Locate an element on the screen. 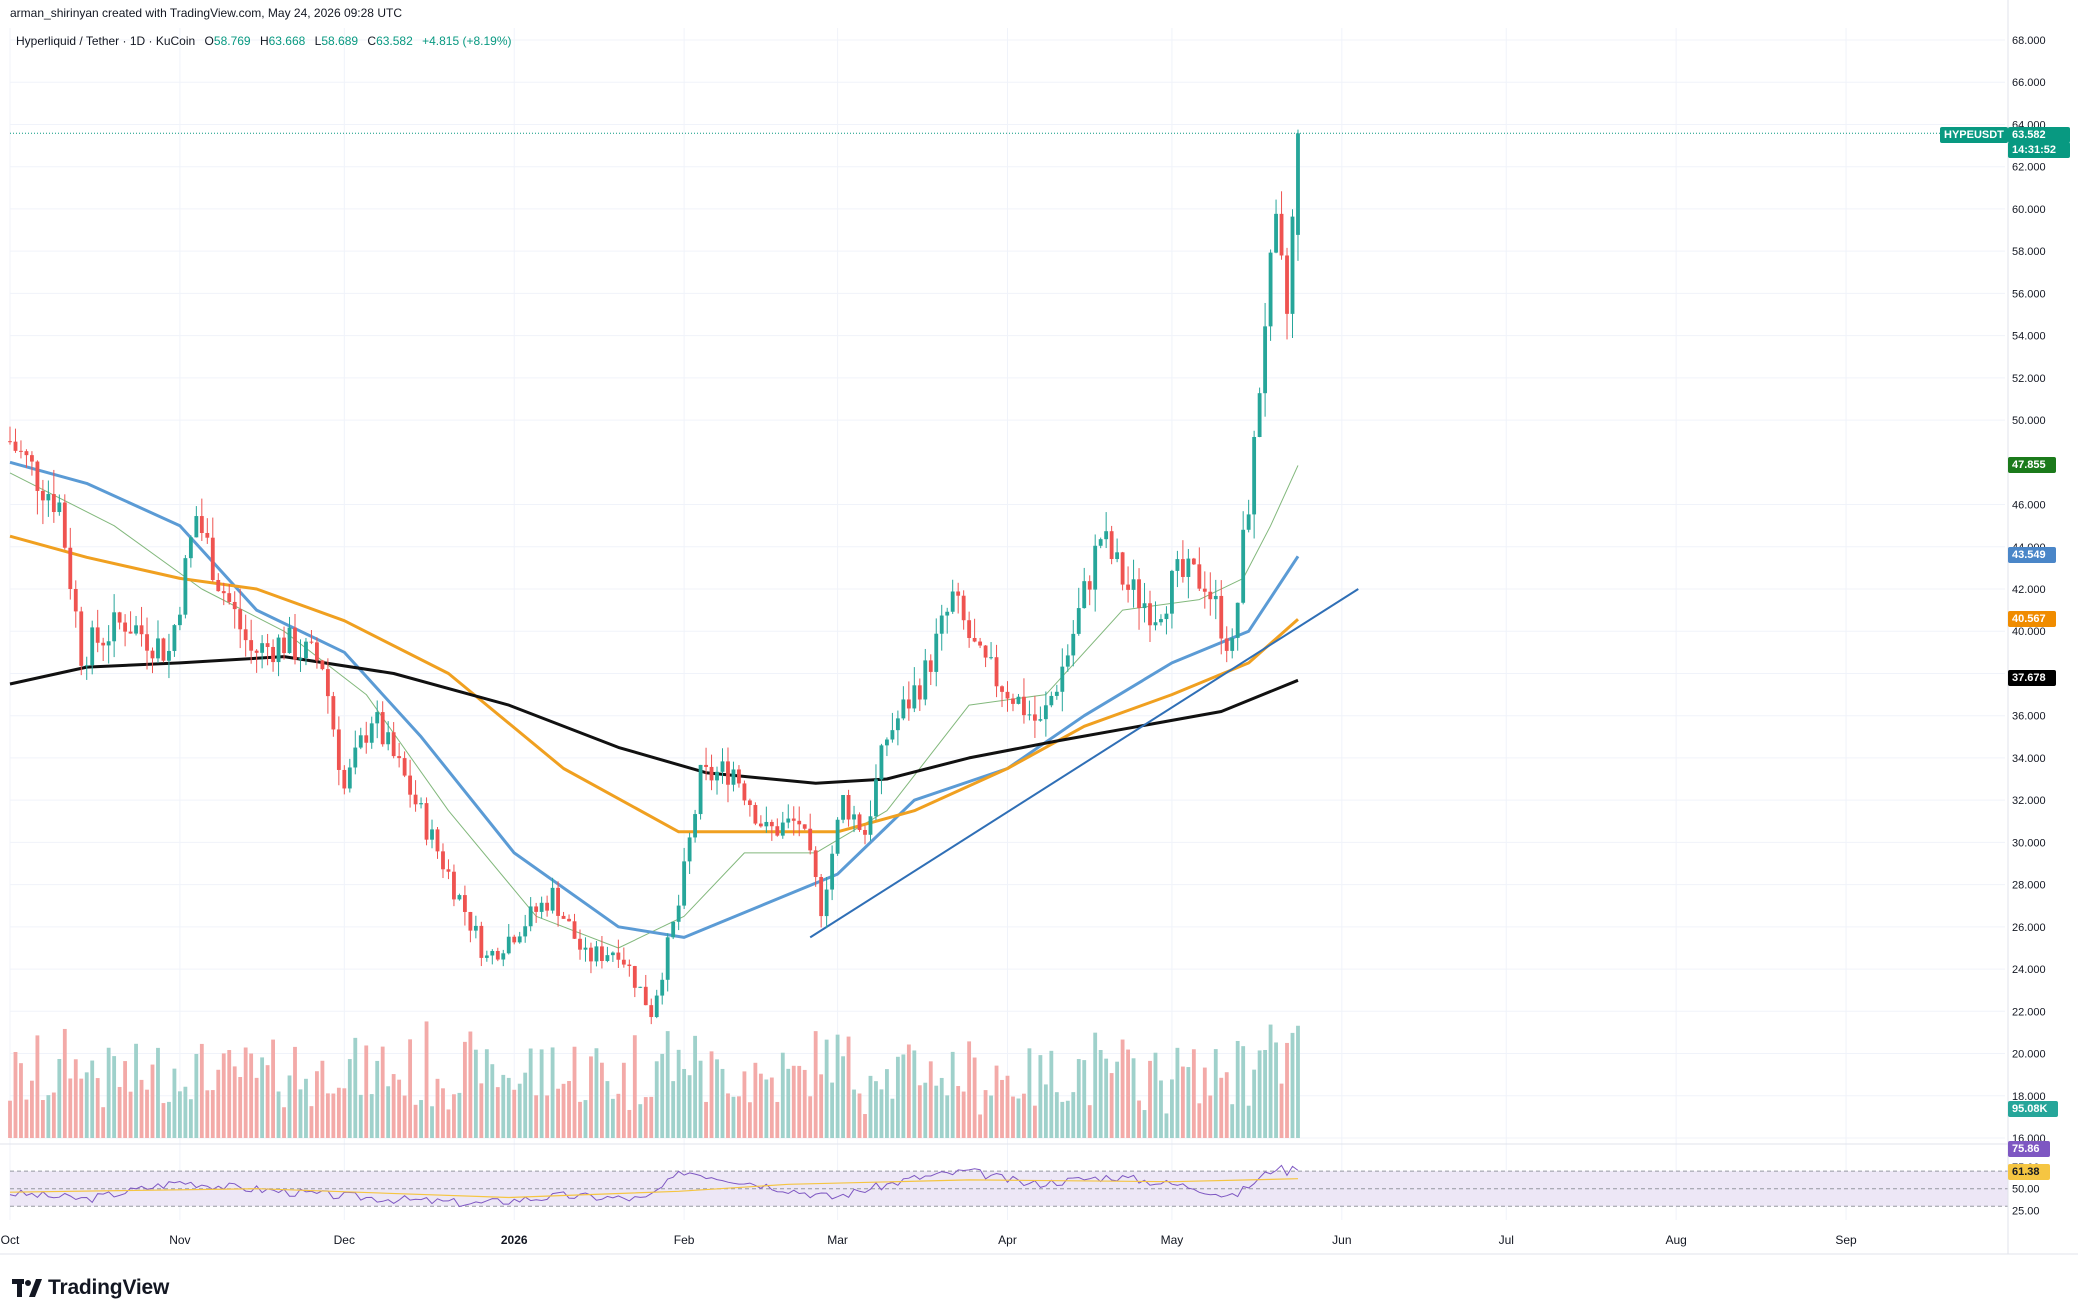 The image size is (2078, 1314). tradingview-logo: TradingView is located at coordinates (90, 1288).